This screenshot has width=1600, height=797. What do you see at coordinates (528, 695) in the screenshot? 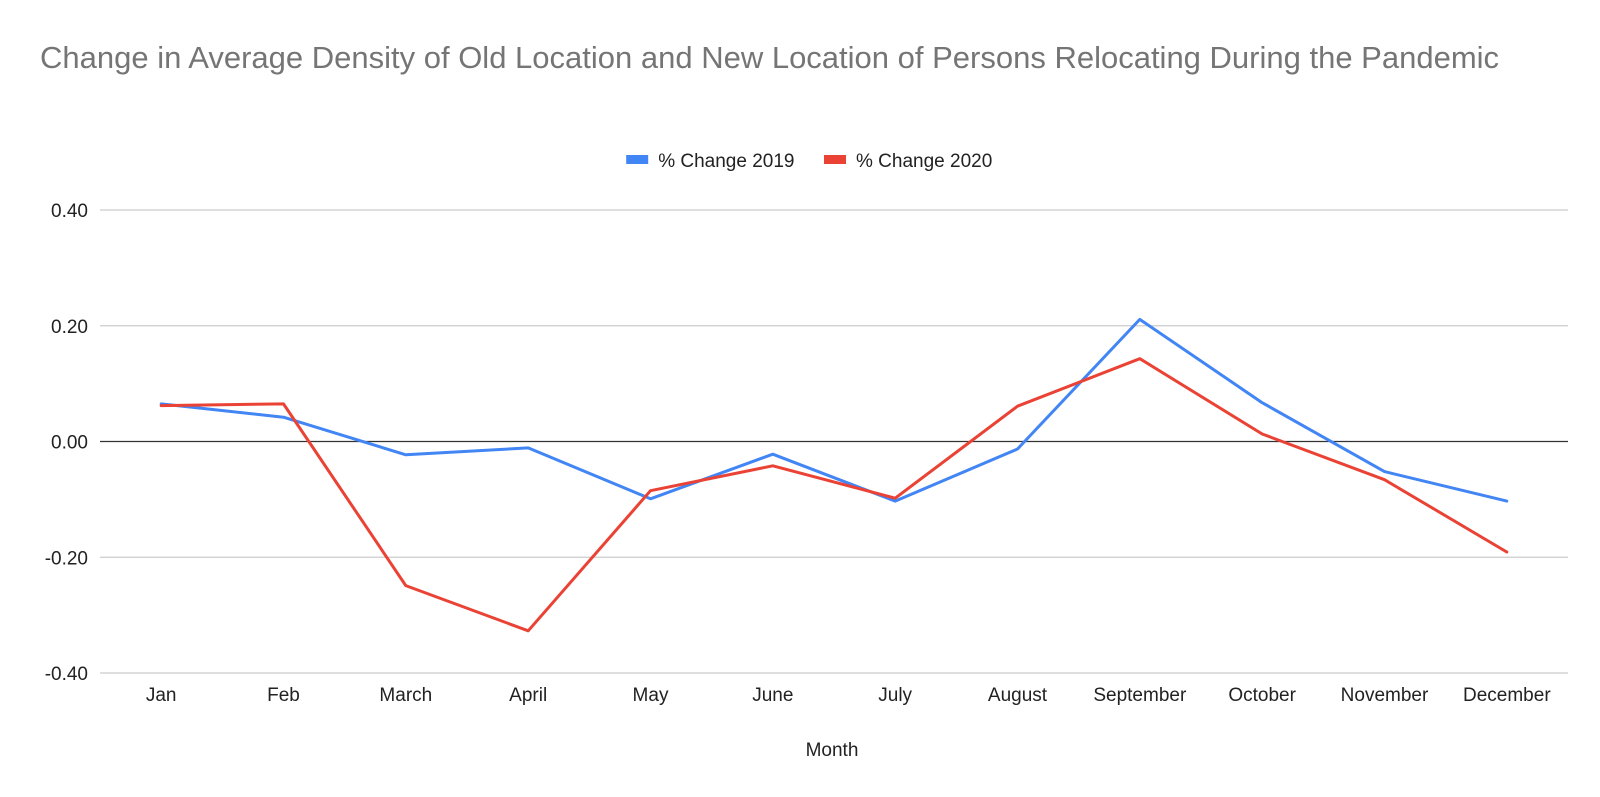
I see `x-tick-label: April` at bounding box center [528, 695].